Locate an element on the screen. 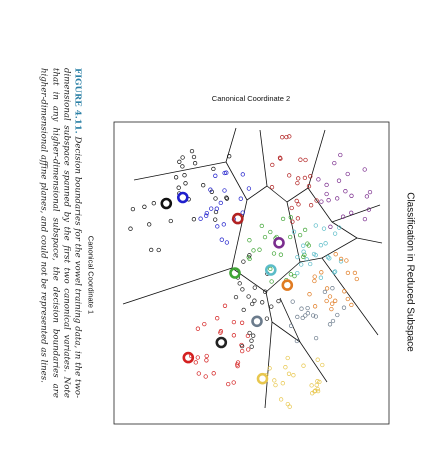 The width and height of the screenshot is (447, 467). y-axis-label: Canonical Coordinate 2 is located at coordinates (251, 98).